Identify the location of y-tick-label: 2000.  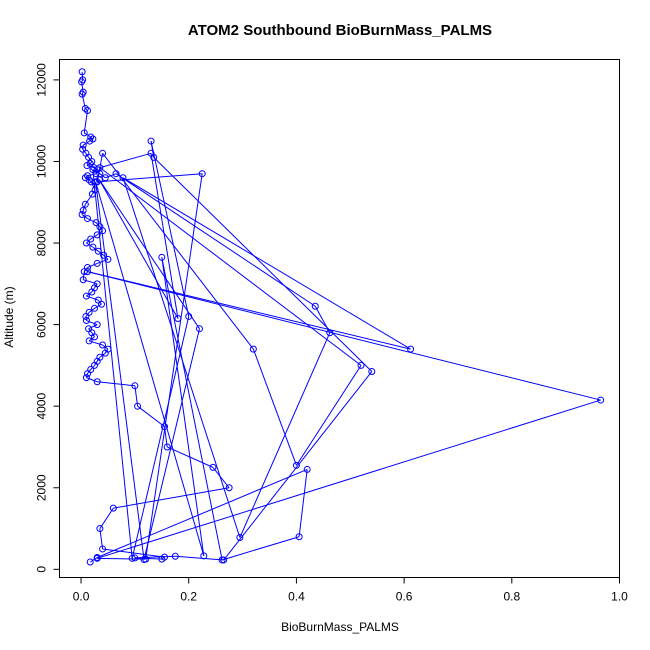
(42, 487).